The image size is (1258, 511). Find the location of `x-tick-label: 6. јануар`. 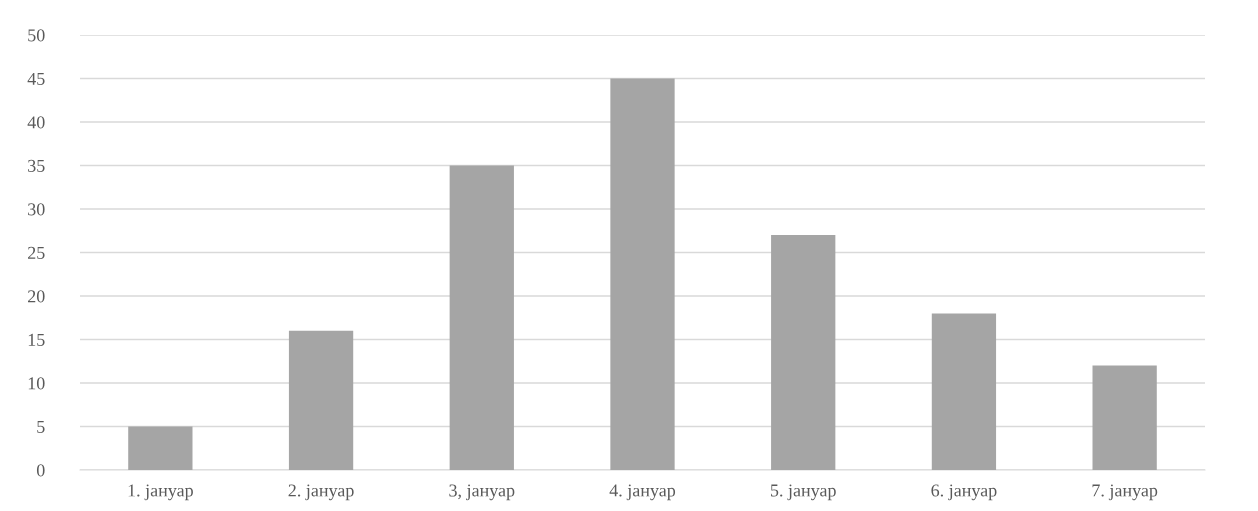

x-tick-label: 6. јануар is located at coordinates (964, 492).